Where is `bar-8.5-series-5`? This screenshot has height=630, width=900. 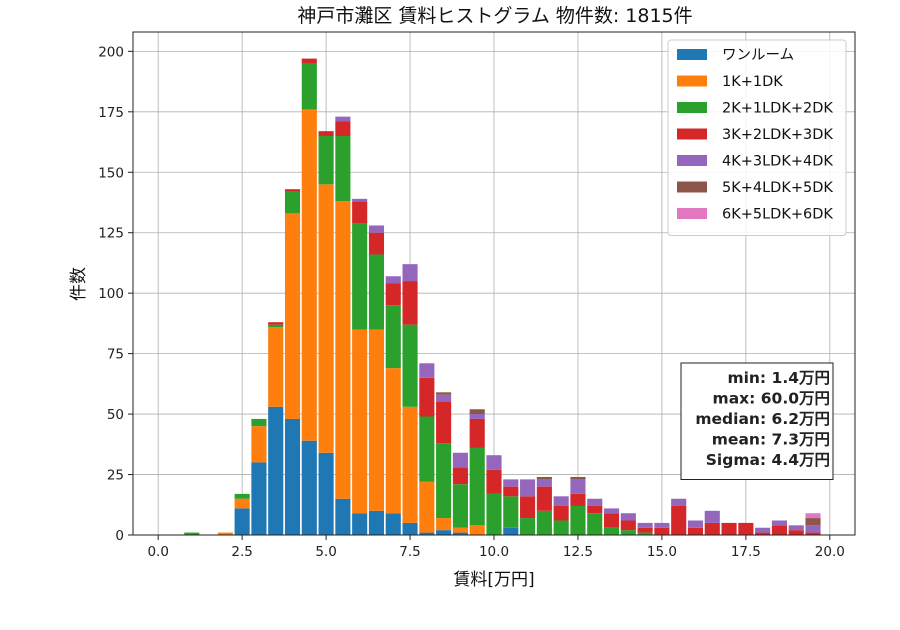
bar-8.5-series-5 is located at coordinates (444, 393).